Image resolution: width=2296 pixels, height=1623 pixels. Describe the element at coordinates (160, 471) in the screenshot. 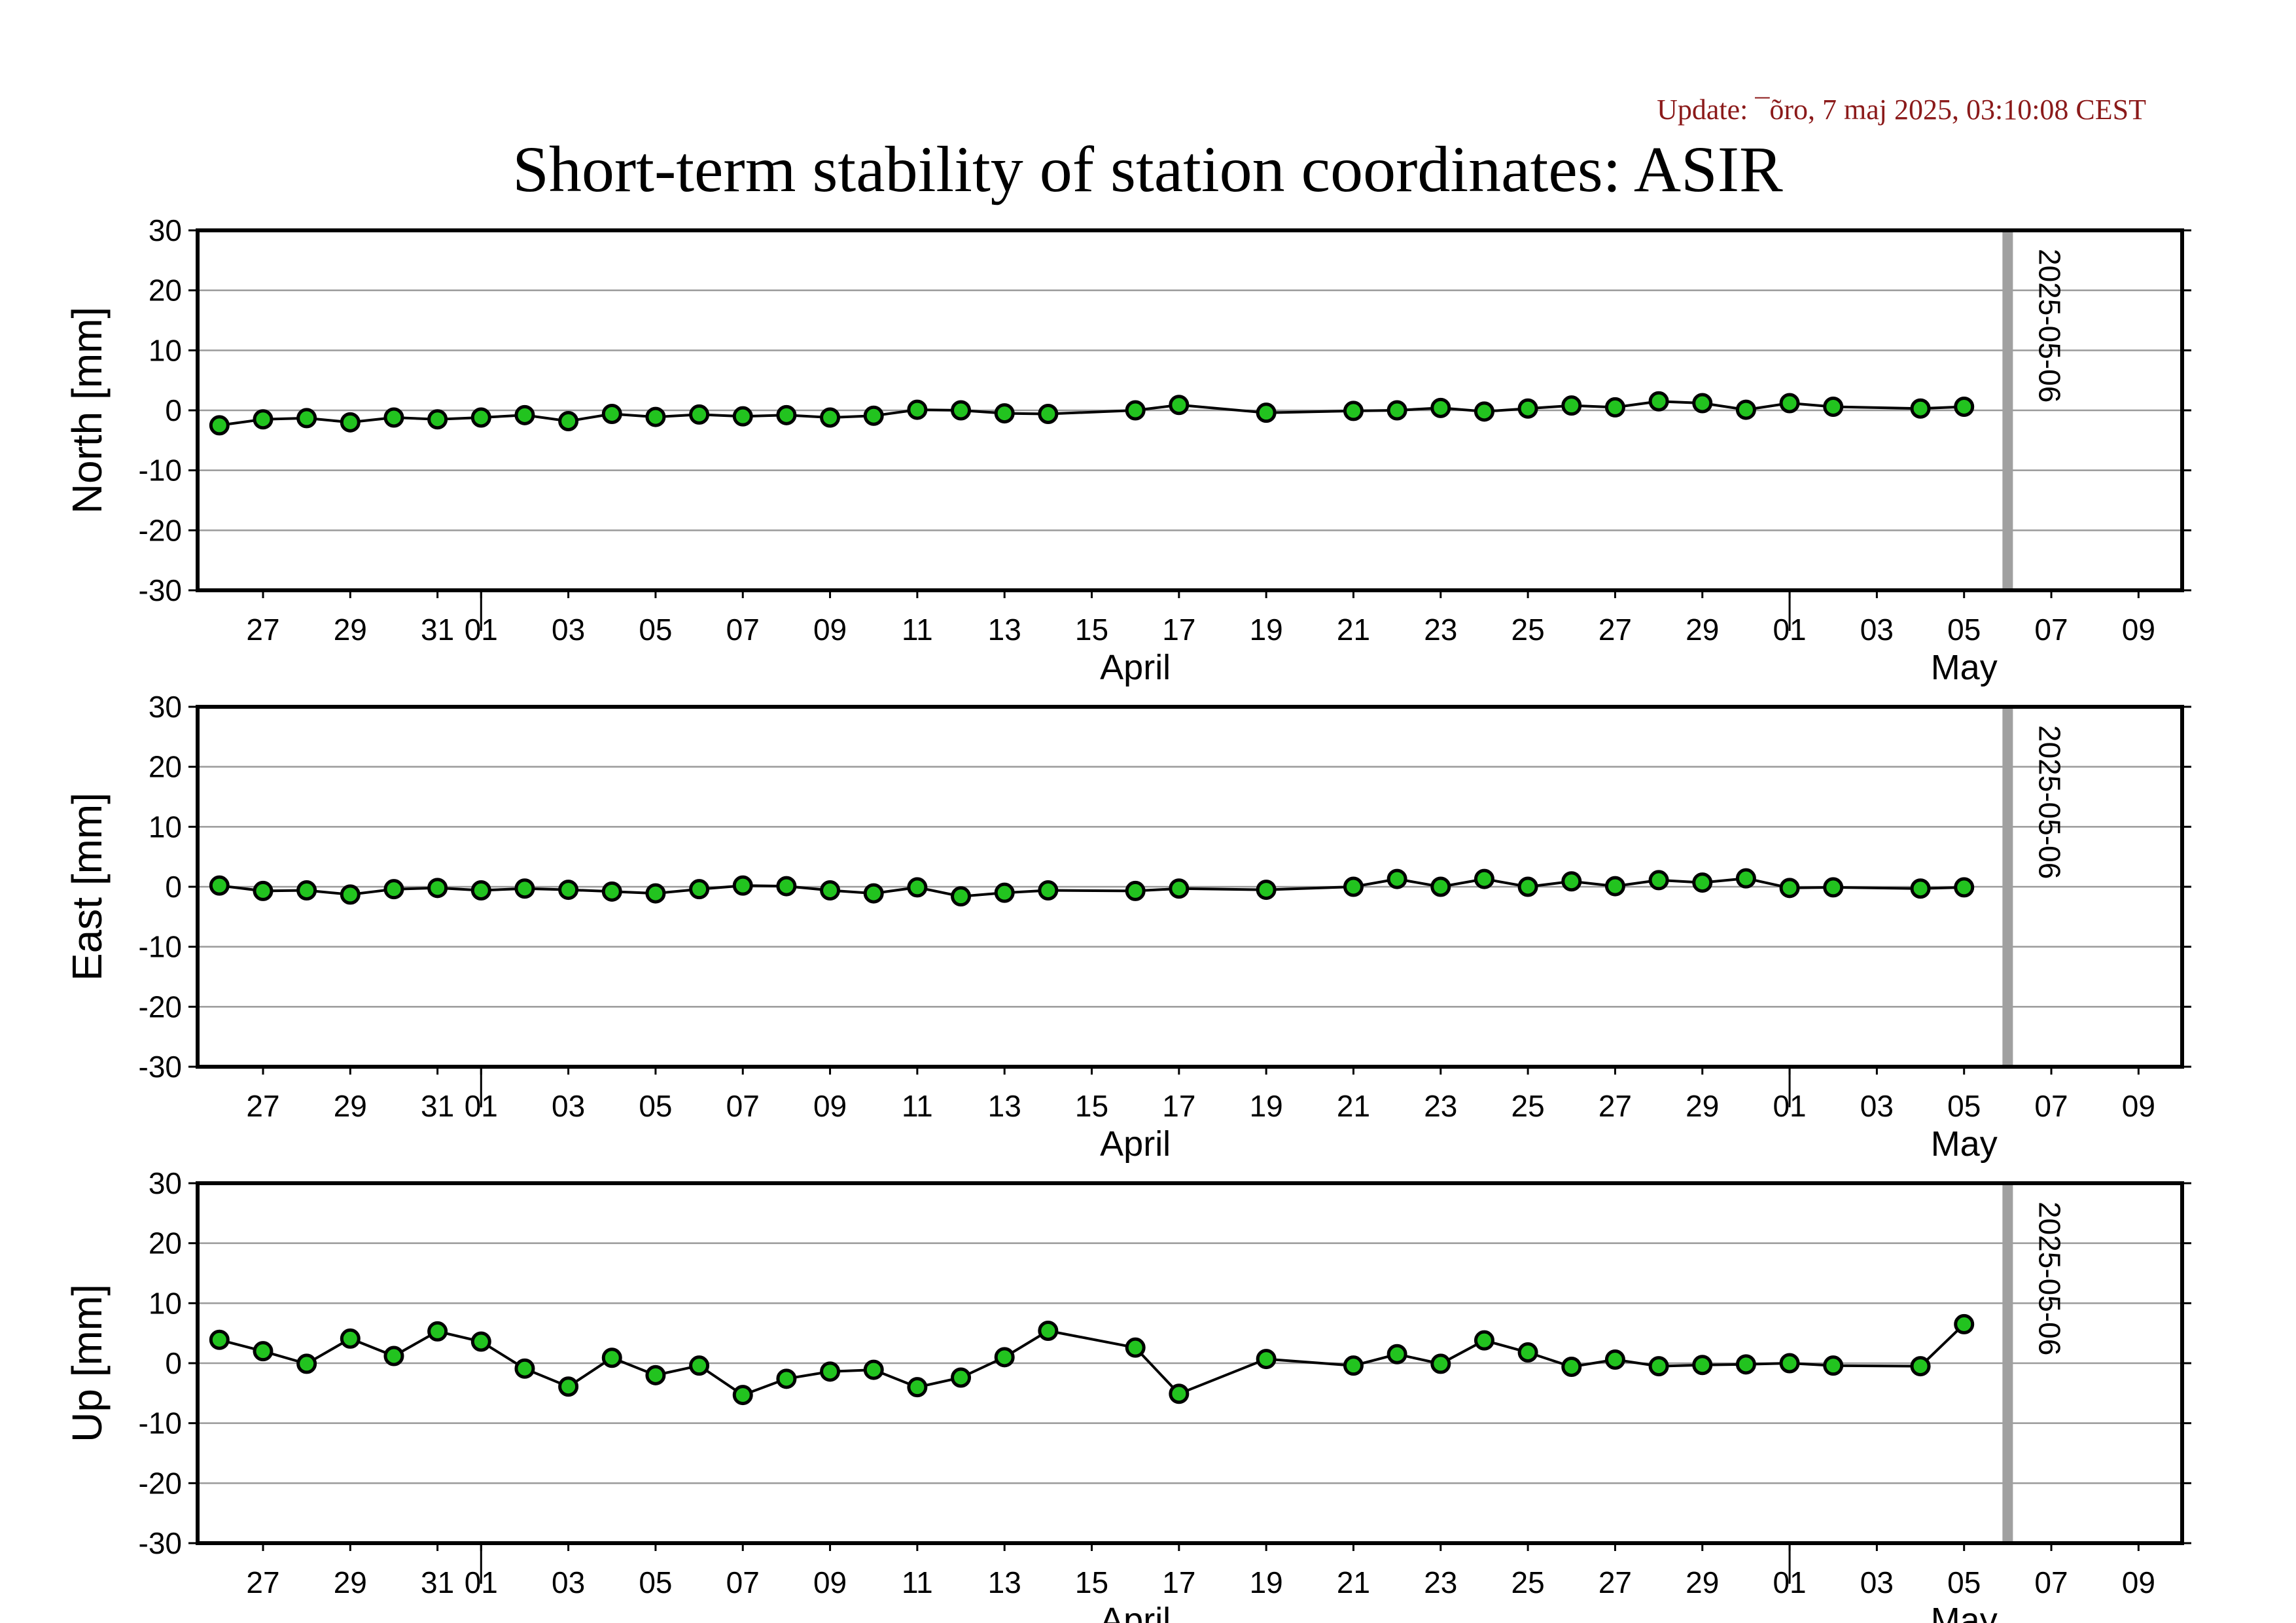

I see `north-ytick-label: -10` at that location.